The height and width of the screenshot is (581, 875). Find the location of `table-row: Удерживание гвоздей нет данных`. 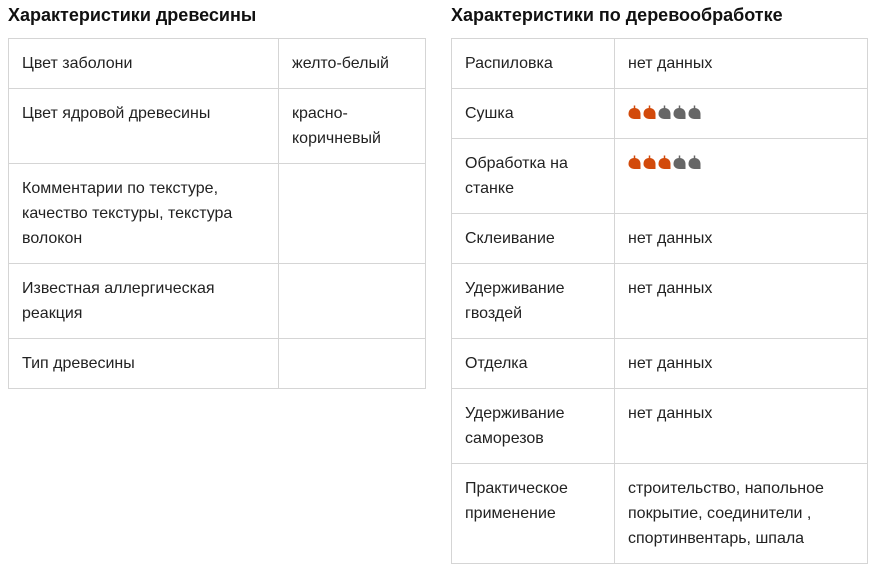

table-row: Удерживание гвоздей нет данных is located at coordinates (659, 301).